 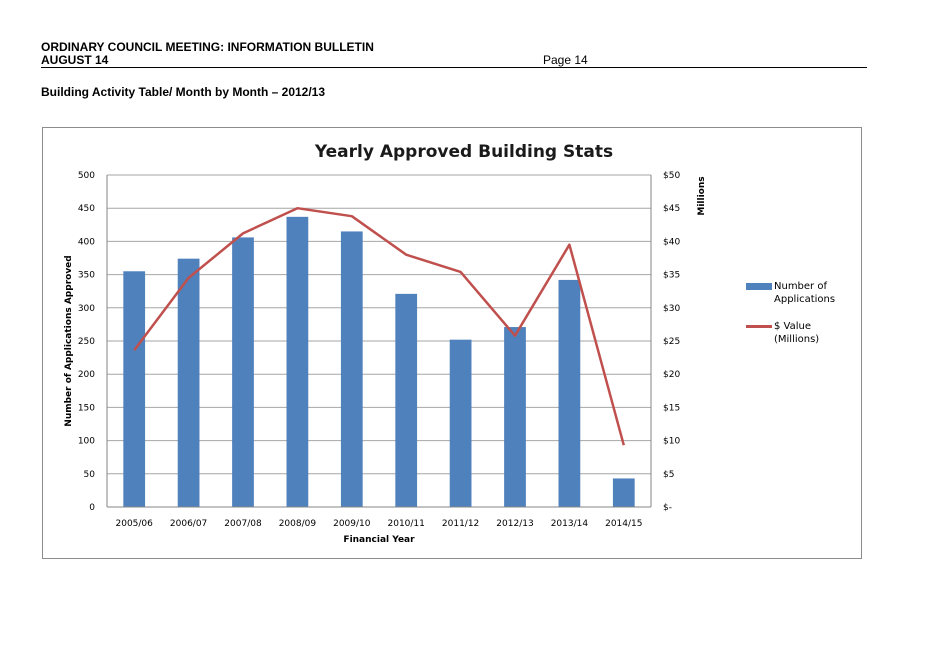 I want to click on y2-axis-label: Millions, so click(x=702, y=195).